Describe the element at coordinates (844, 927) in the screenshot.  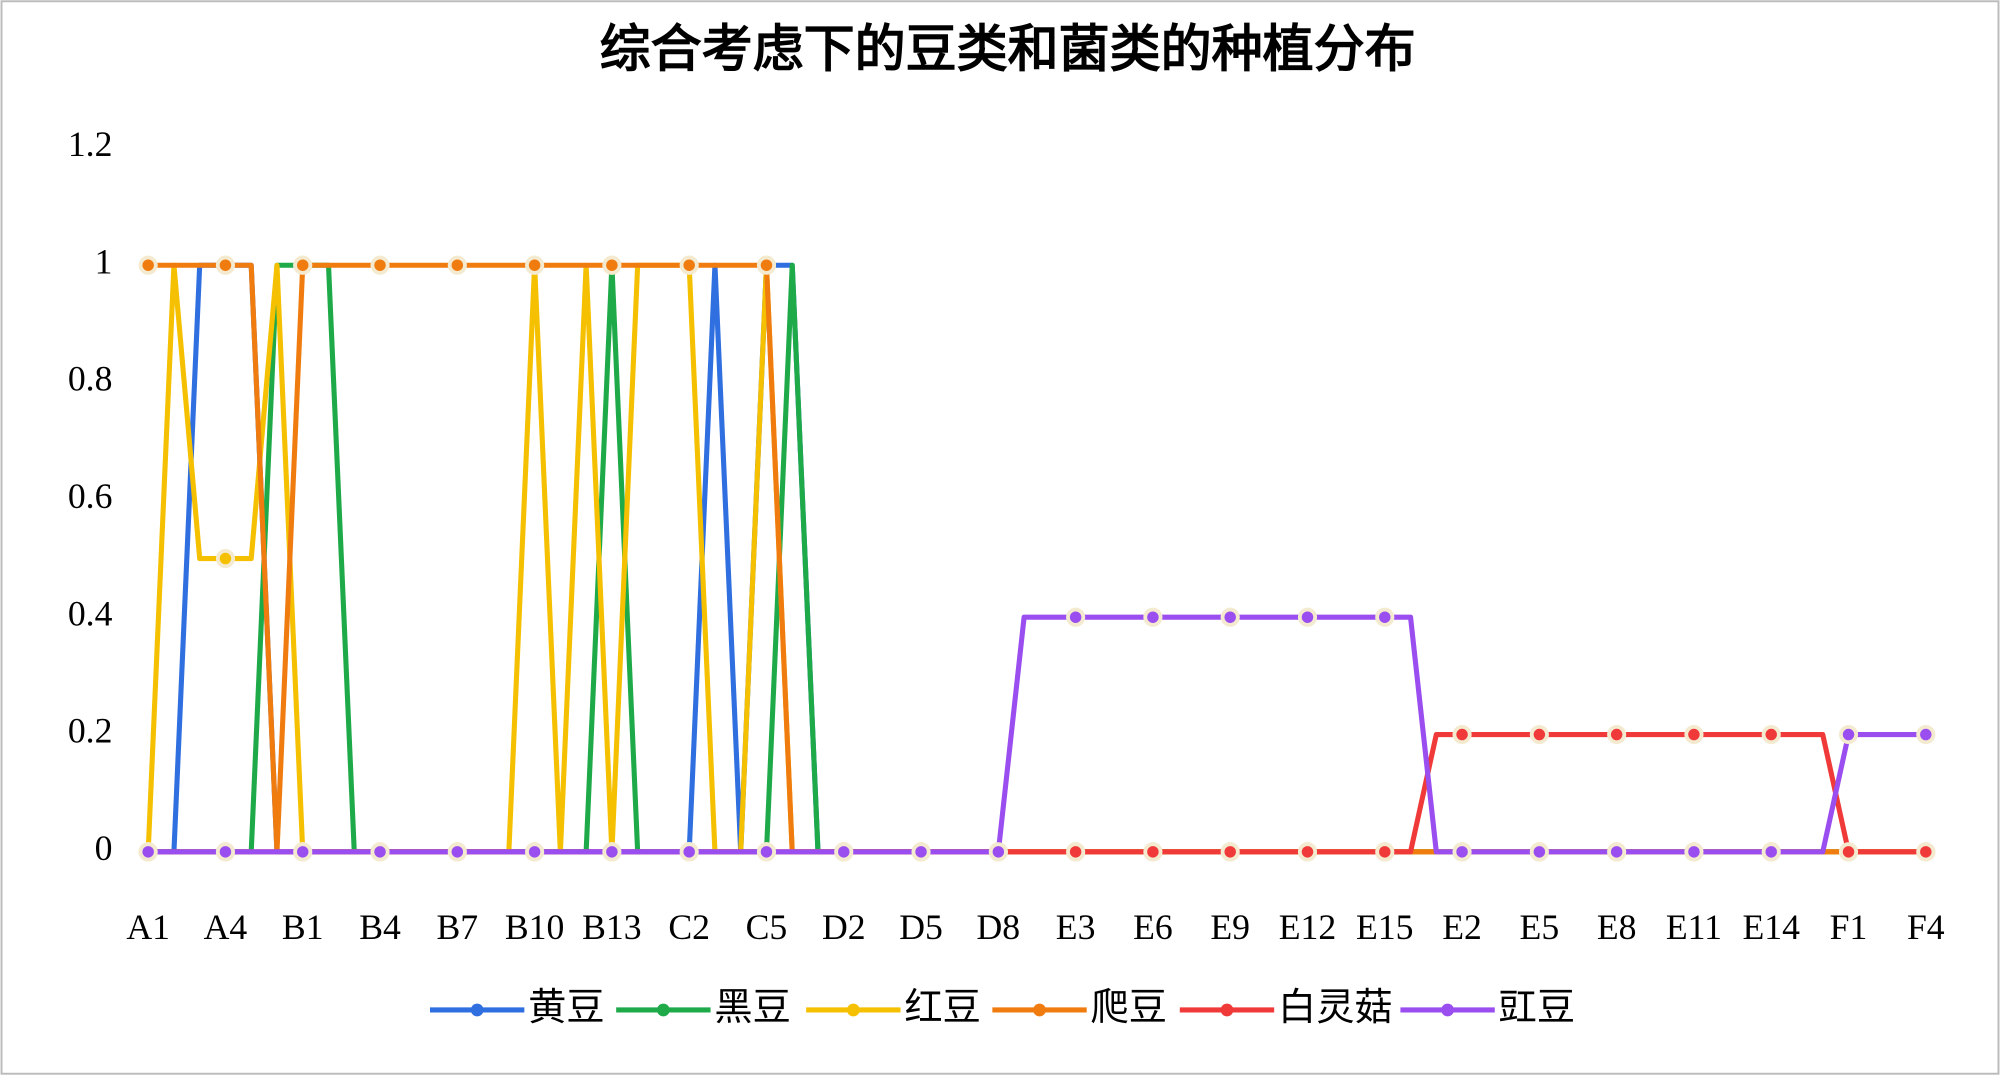
I see `x-tick-label: D2` at that location.